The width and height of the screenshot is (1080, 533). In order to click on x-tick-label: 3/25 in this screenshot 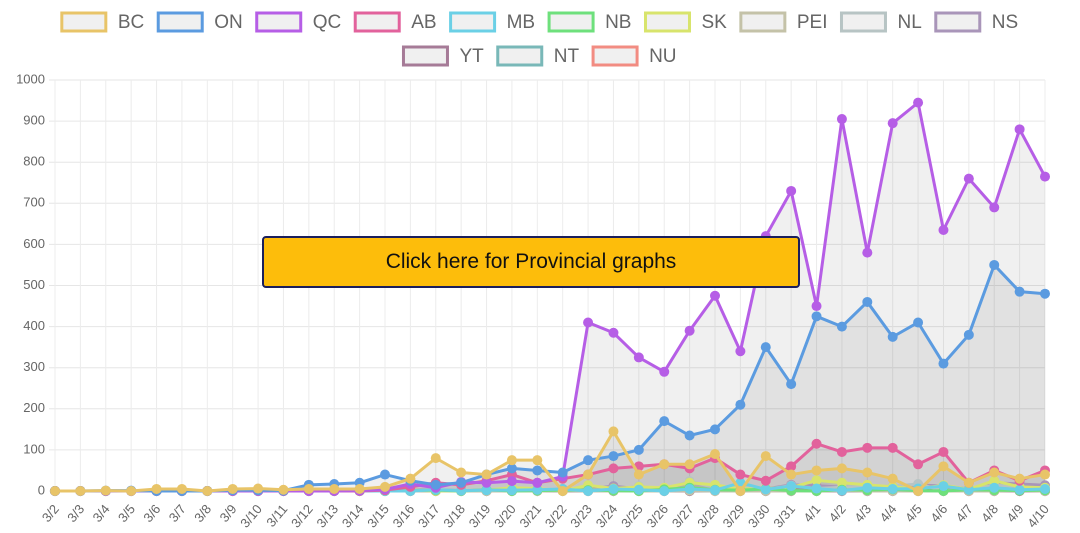, I will do `click(632, 515)`.